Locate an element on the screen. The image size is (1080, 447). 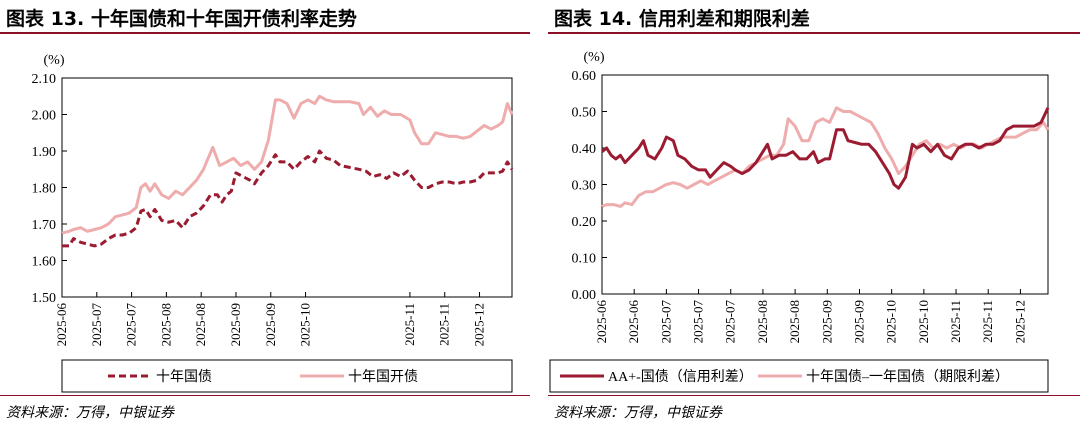
y-tick-label: 0.60 is located at coordinates (584, 76).